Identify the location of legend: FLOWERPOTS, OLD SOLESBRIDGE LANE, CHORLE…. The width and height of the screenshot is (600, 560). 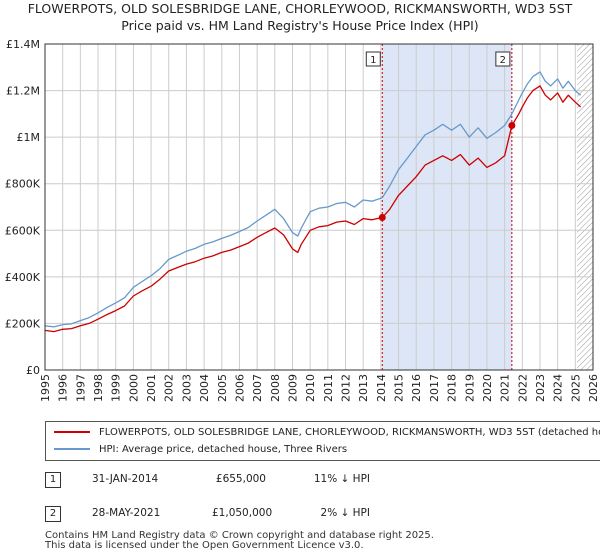
(322, 441).